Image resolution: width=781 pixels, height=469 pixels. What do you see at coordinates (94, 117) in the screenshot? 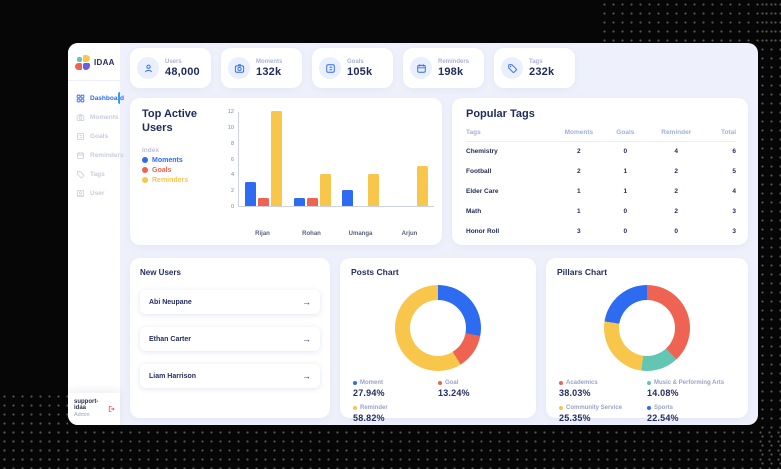
I see `sidebar-item-moments: Moments` at bounding box center [94, 117].